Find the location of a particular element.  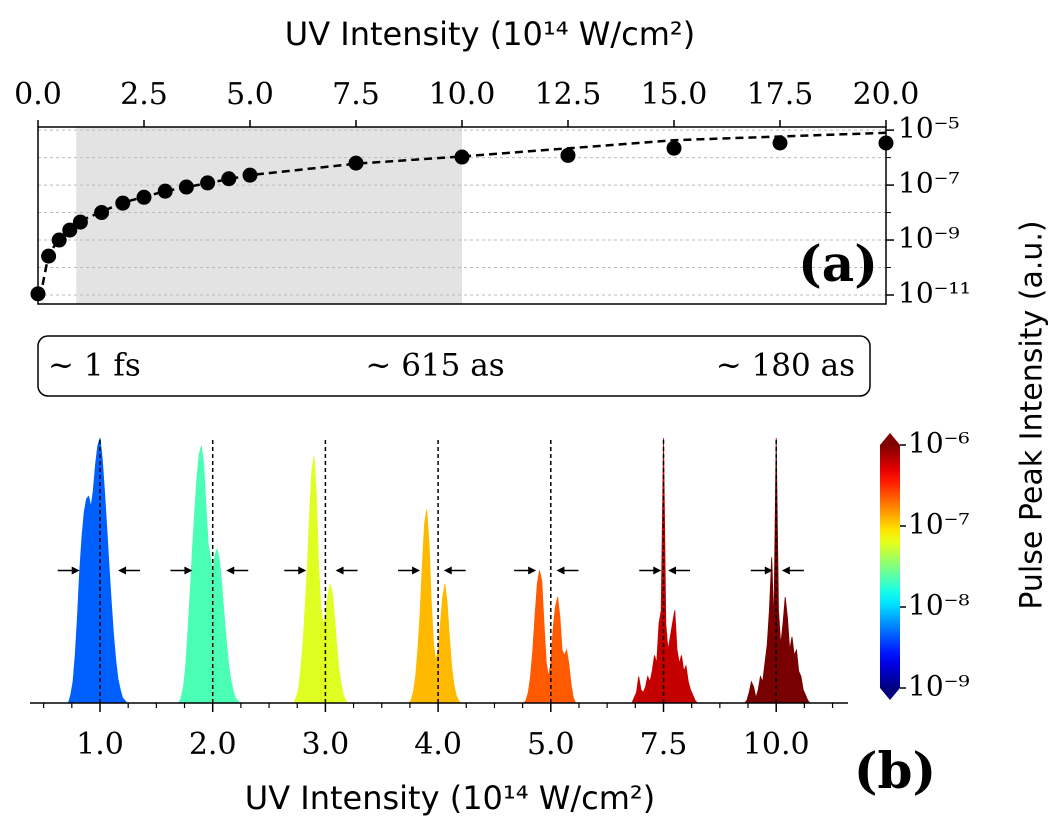

x-tick-label: 20.0 is located at coordinates (886, 94).